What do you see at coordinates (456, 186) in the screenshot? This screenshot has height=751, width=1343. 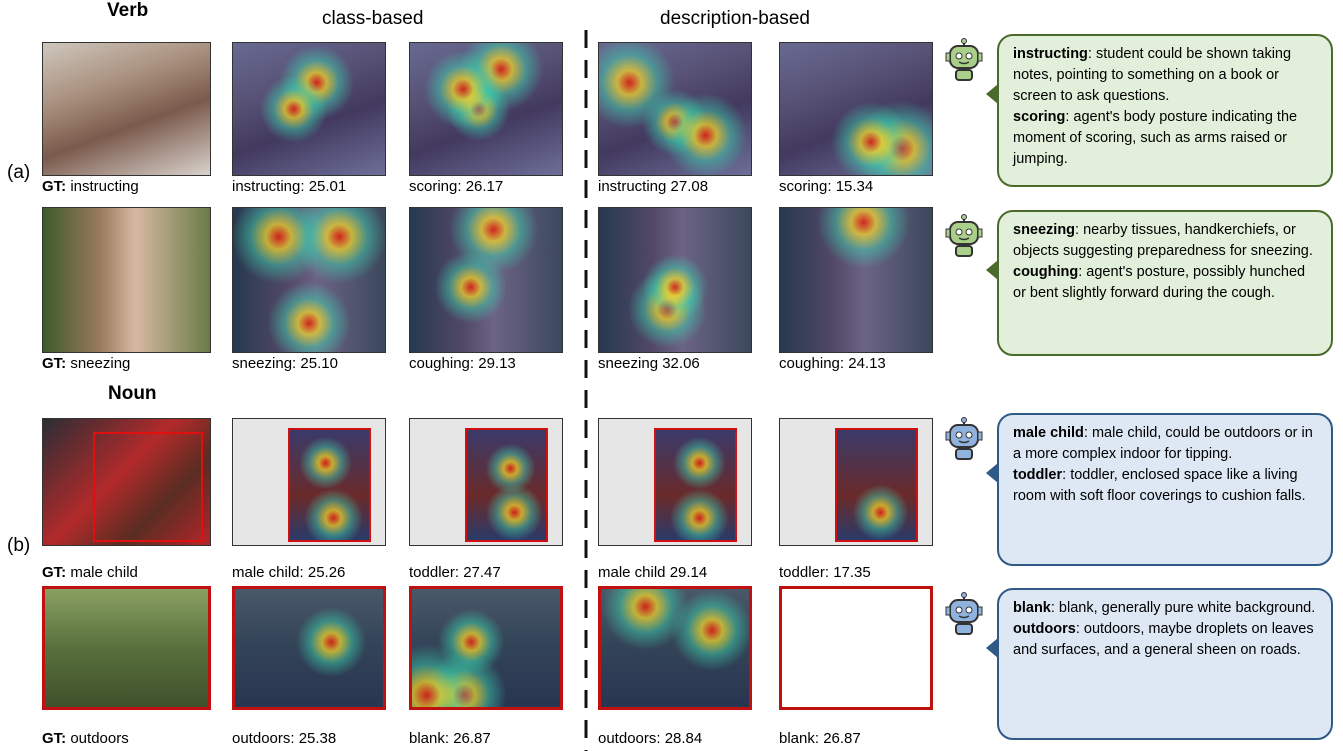 I see `caption: scoring: 26.17` at bounding box center [456, 186].